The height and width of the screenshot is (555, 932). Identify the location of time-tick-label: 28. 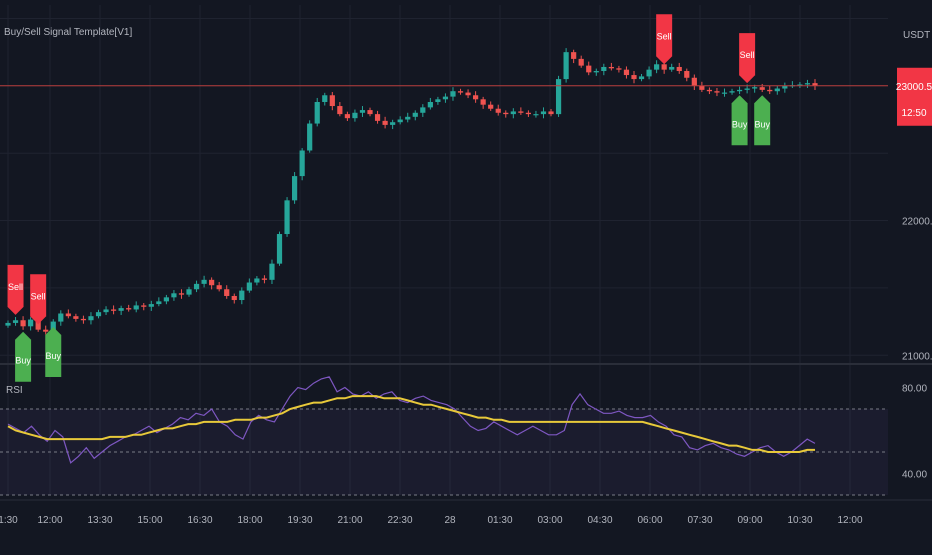
(450, 520).